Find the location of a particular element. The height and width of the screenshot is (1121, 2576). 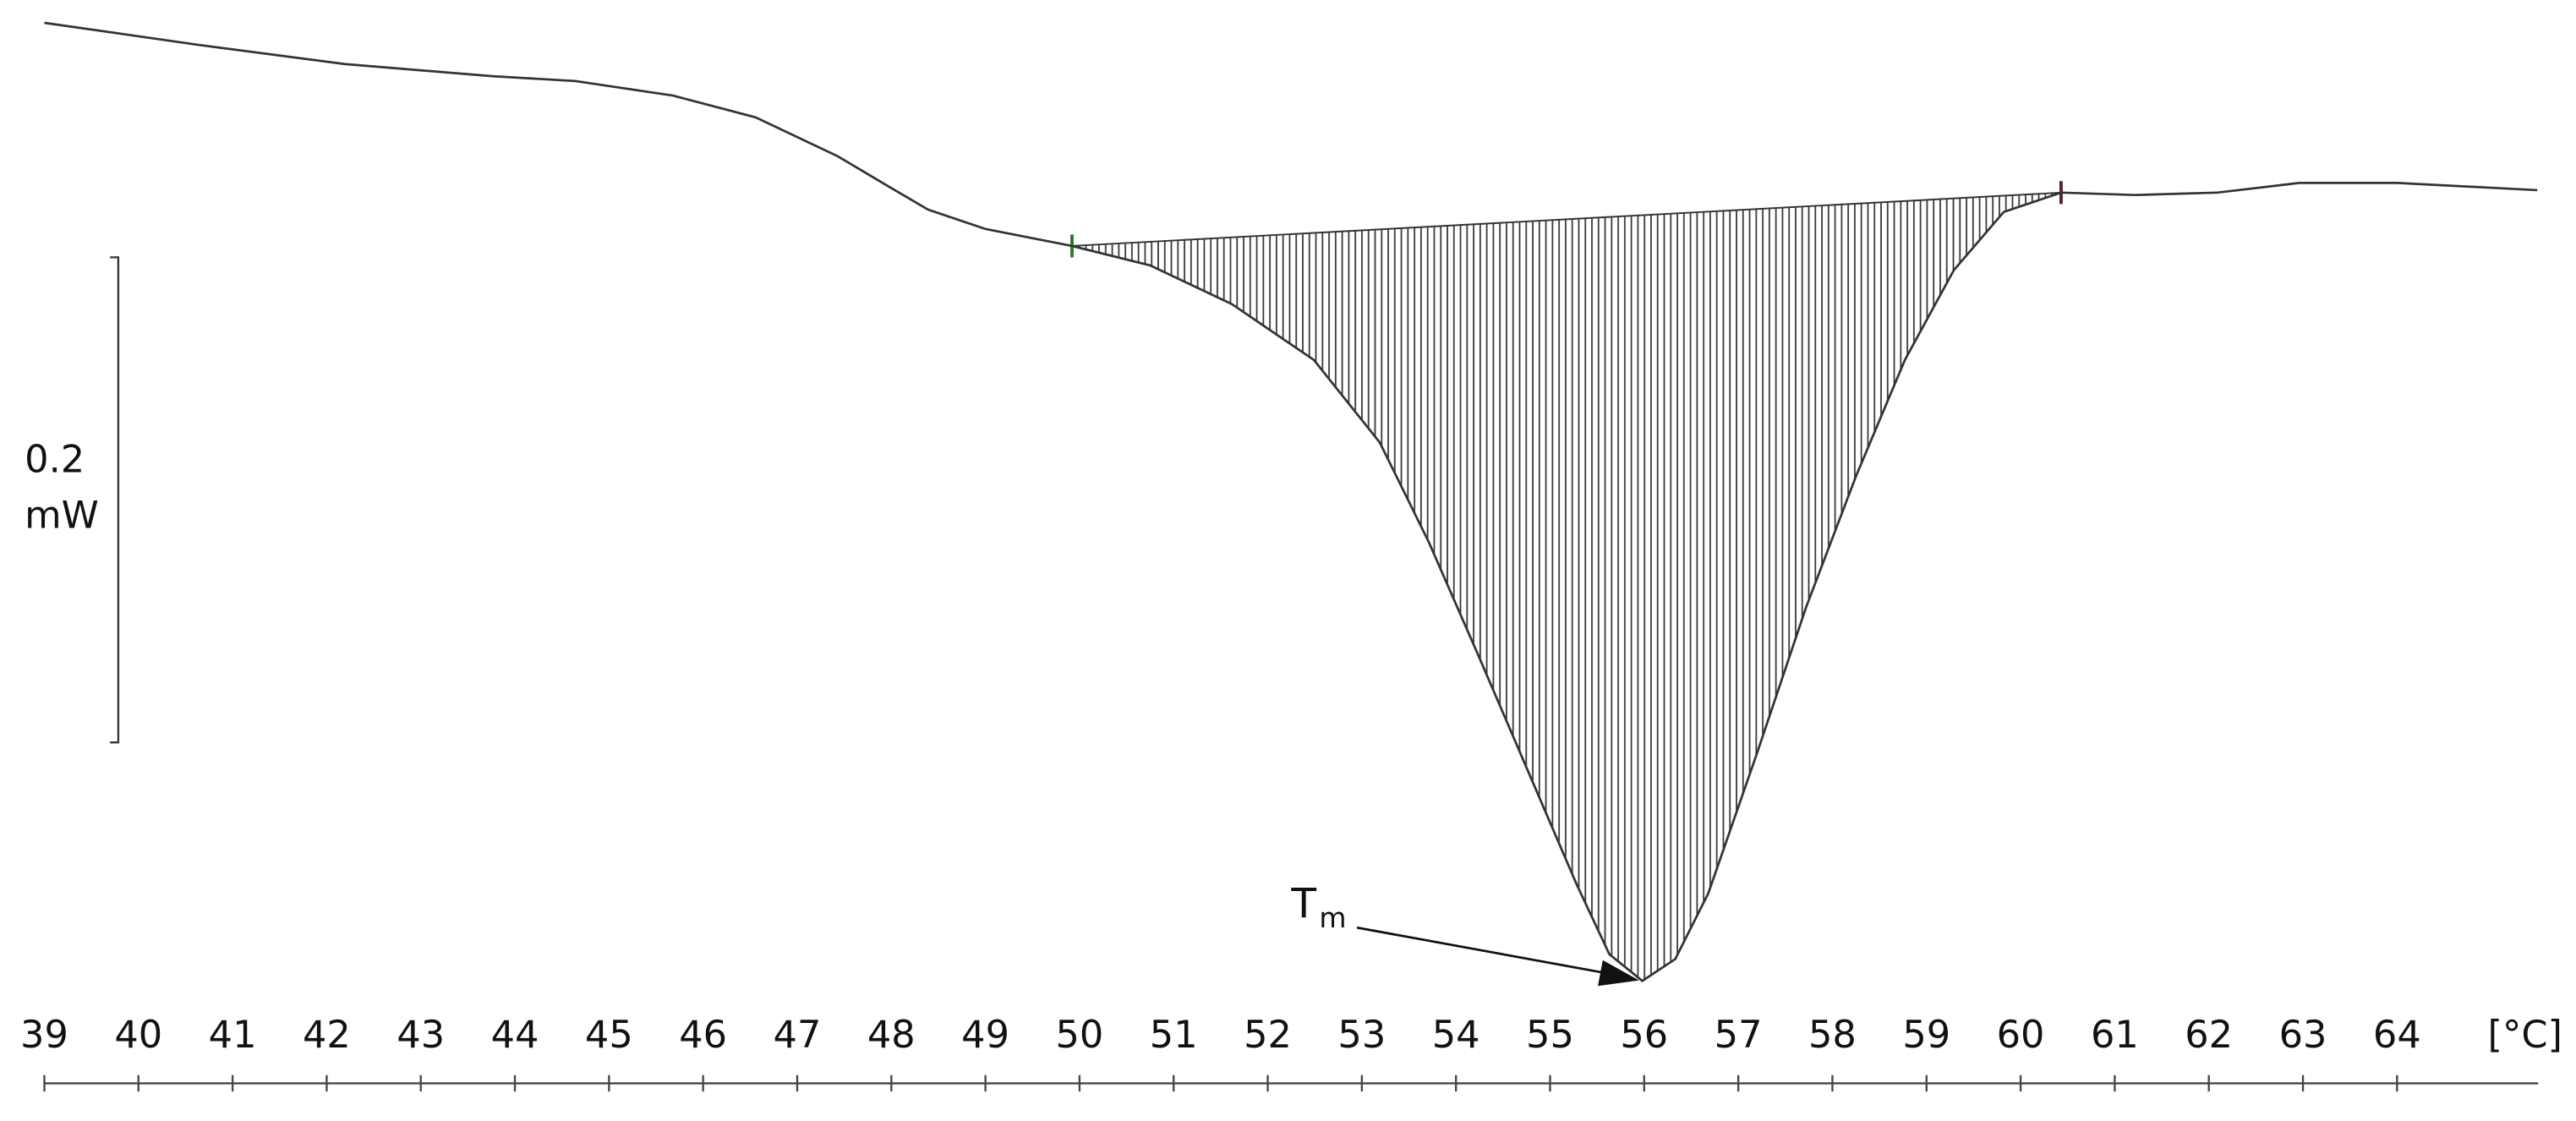

x-axis-label: [°C] is located at coordinates (2525, 1035).